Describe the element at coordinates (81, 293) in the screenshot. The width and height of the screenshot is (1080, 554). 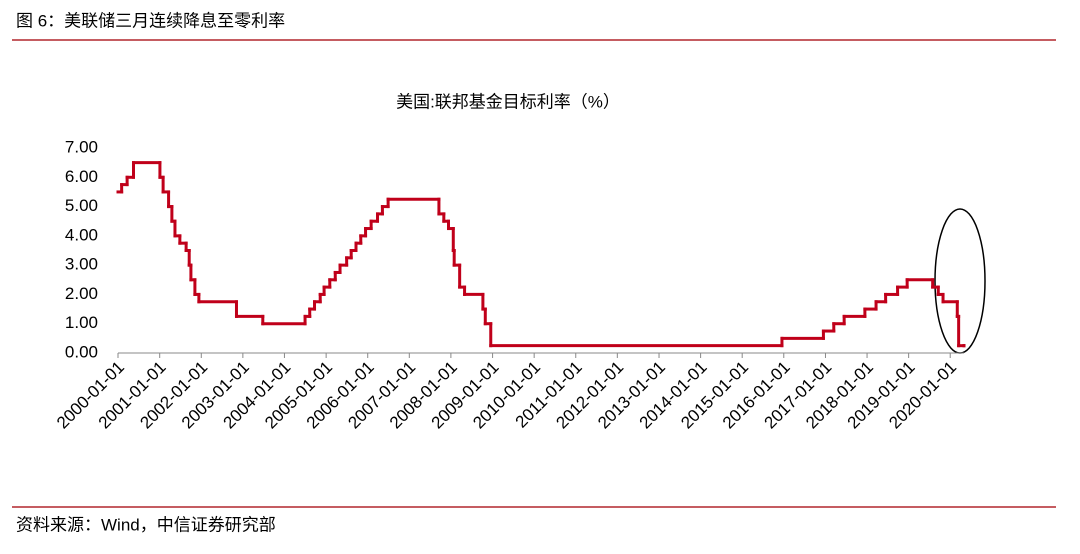
I see `y-tick-label: 2.00` at that location.